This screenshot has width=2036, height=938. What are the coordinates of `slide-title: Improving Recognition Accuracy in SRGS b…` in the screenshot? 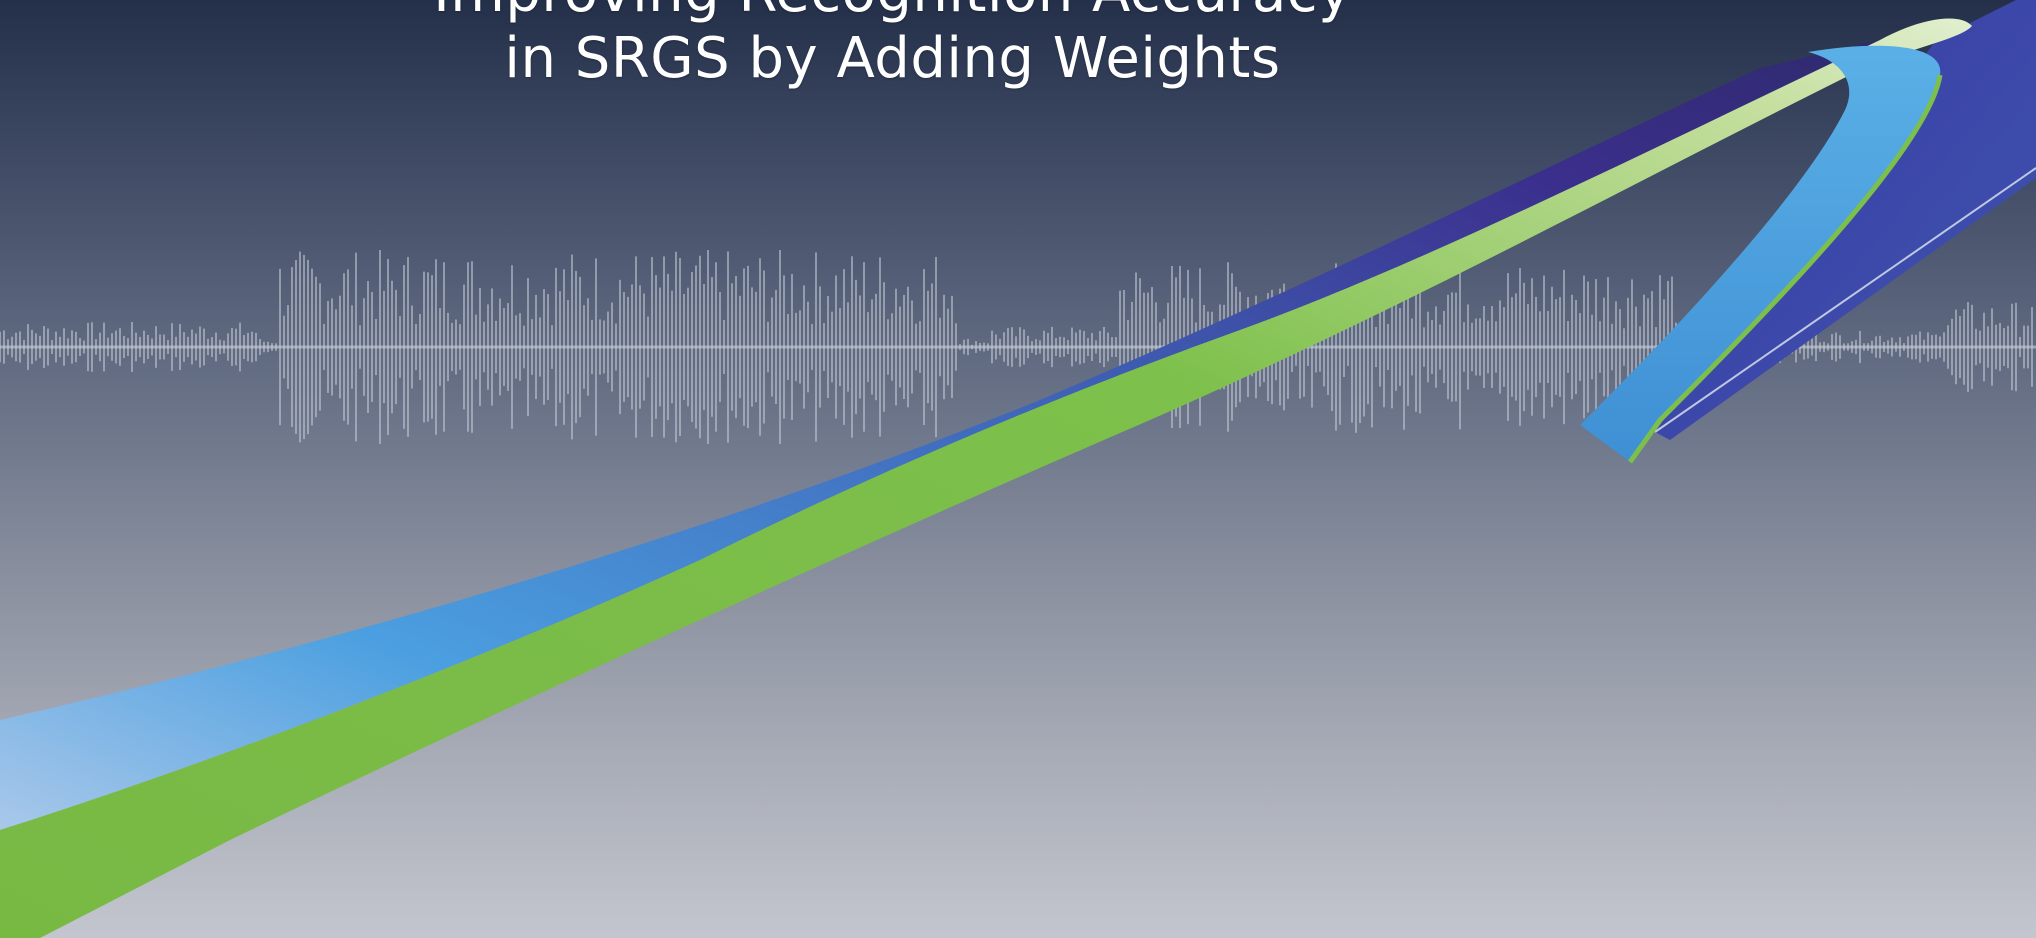 It's located at (892, 46).